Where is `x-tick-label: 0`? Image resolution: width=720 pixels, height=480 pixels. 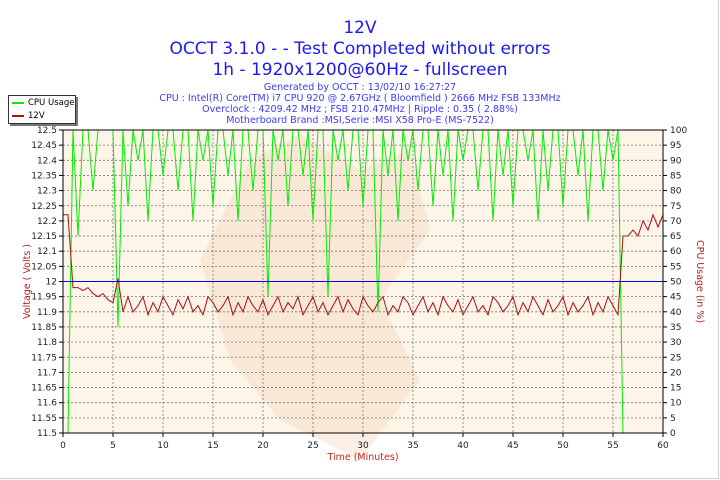
x-tick-label: 0 is located at coordinates (63, 446).